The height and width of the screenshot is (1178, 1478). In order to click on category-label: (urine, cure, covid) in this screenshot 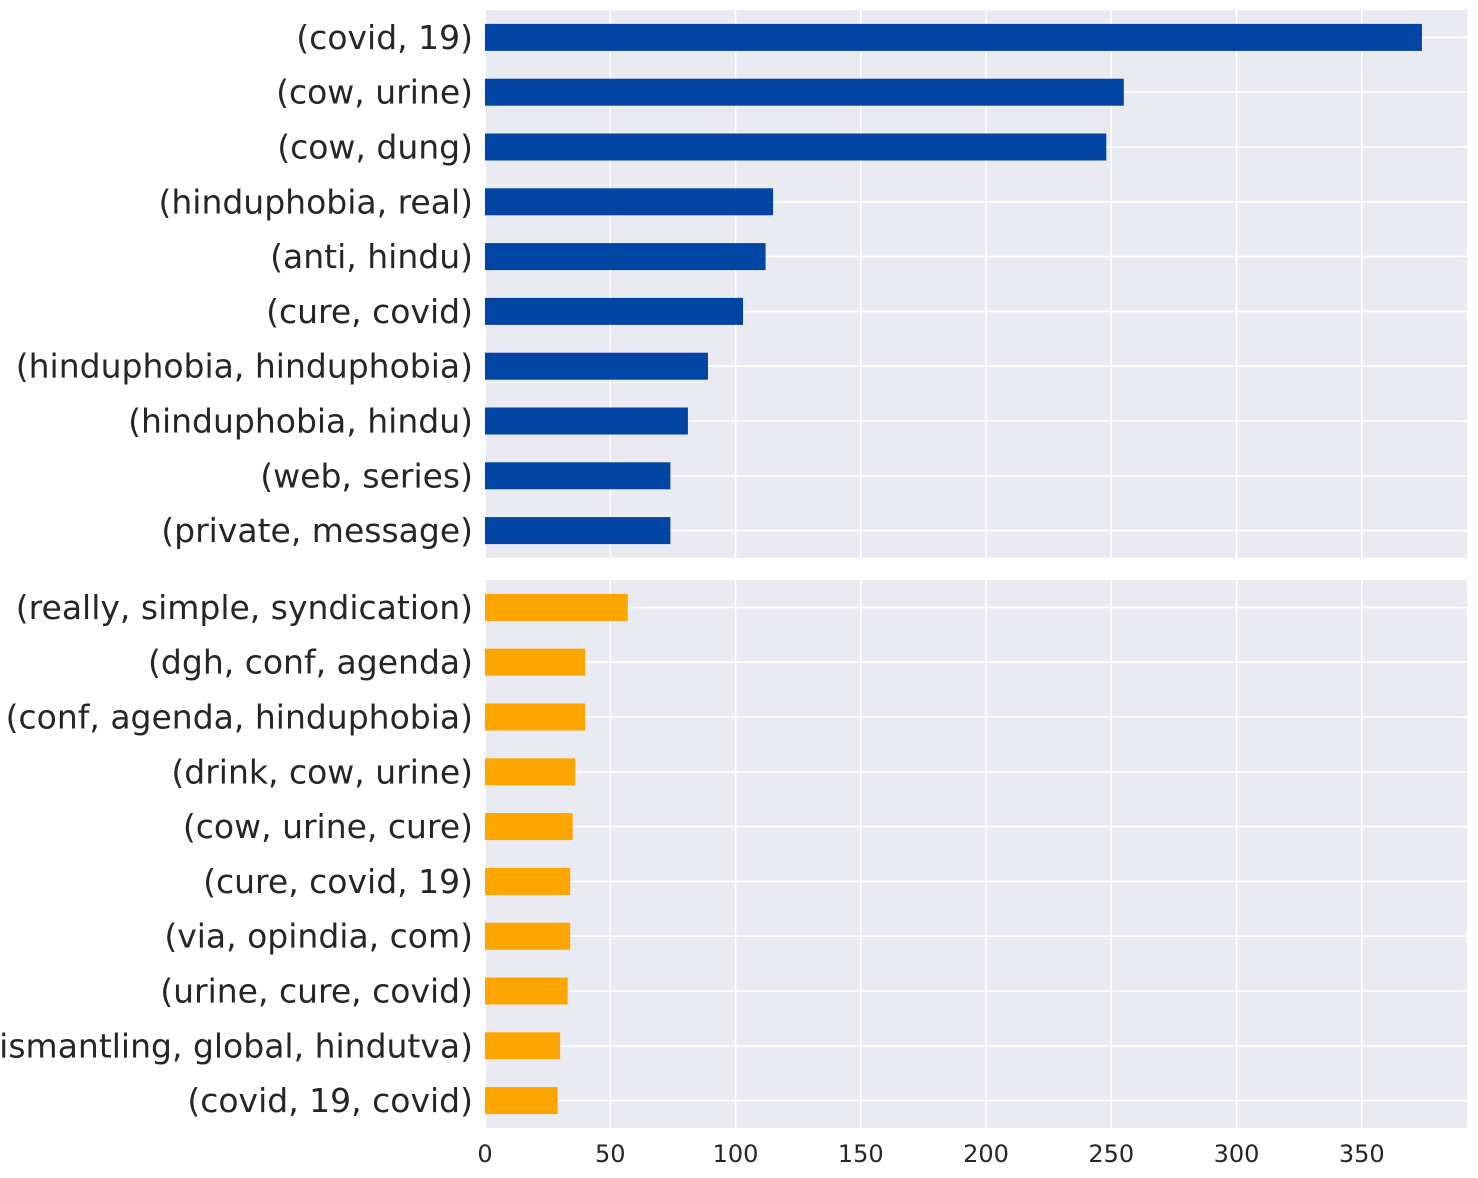, I will do `click(316, 991)`.